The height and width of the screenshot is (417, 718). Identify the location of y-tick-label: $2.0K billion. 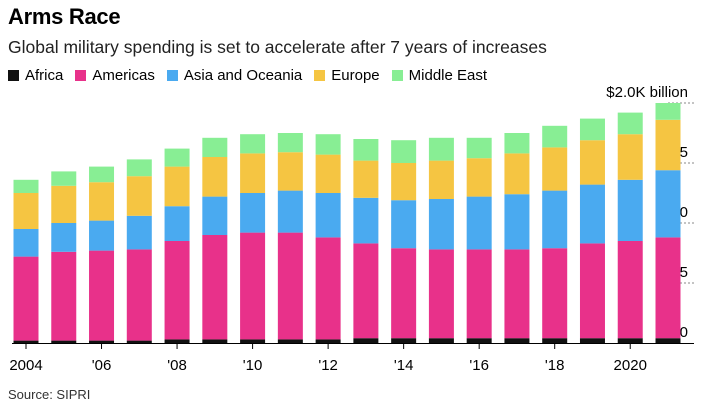
(647, 92).